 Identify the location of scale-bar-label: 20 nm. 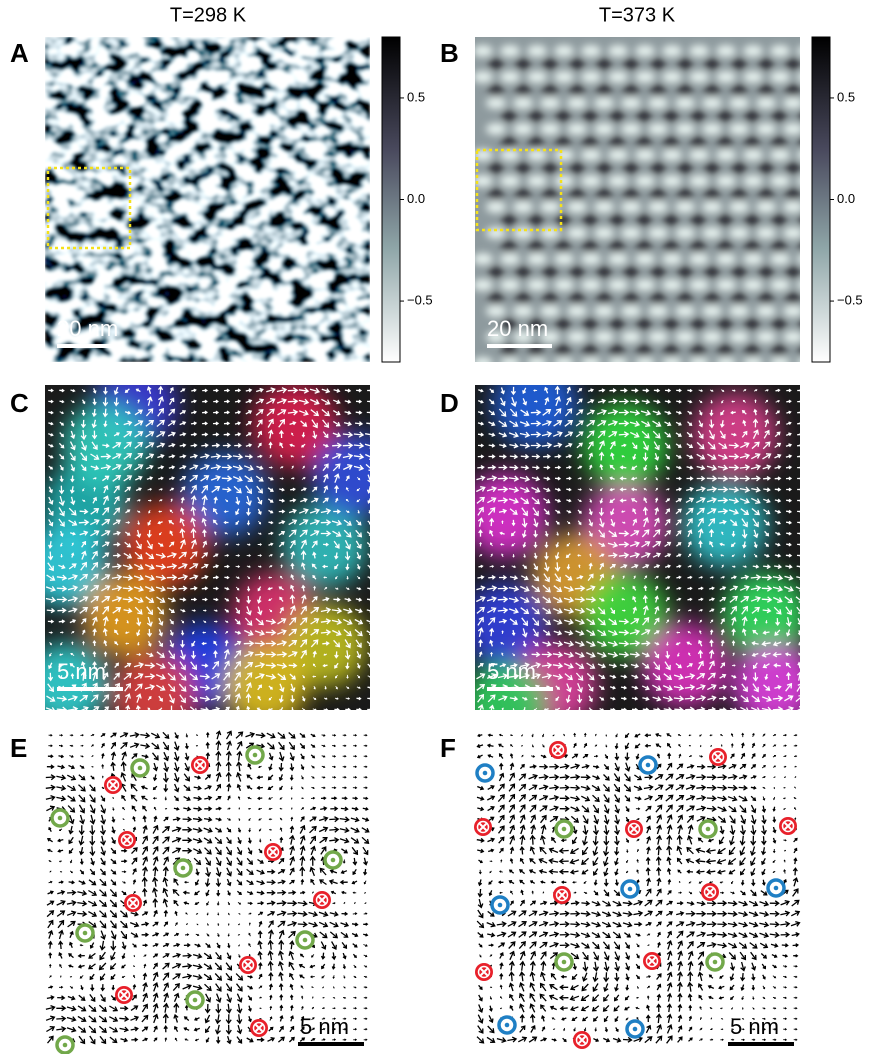
(517, 328).